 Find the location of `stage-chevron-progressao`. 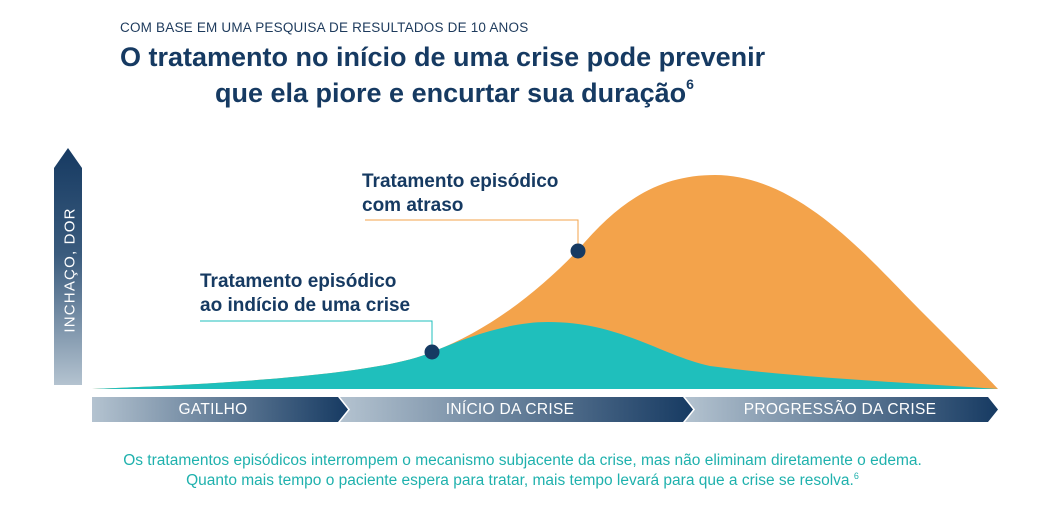

stage-chevron-progressao is located at coordinates (841, 409).